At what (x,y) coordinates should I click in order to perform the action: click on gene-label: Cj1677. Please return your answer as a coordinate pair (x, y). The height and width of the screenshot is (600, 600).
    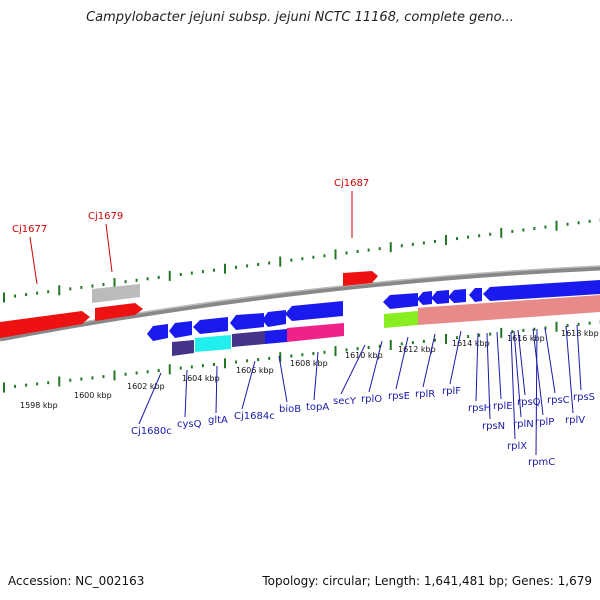
    Looking at the image, I should click on (29, 229).